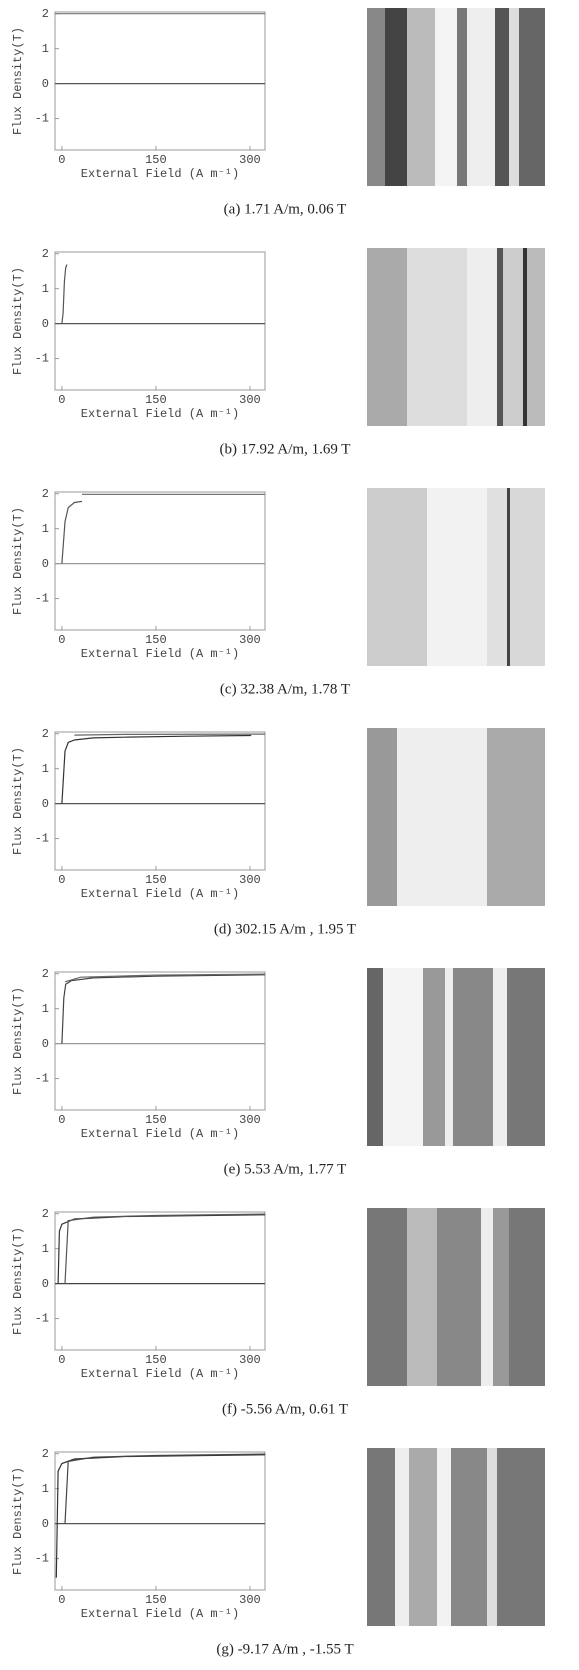 This screenshot has width=579, height=1670. Describe the element at coordinates (285, 1169) in the screenshot. I see `caption: (e) 5.53 A/m, 1.77 T` at that location.